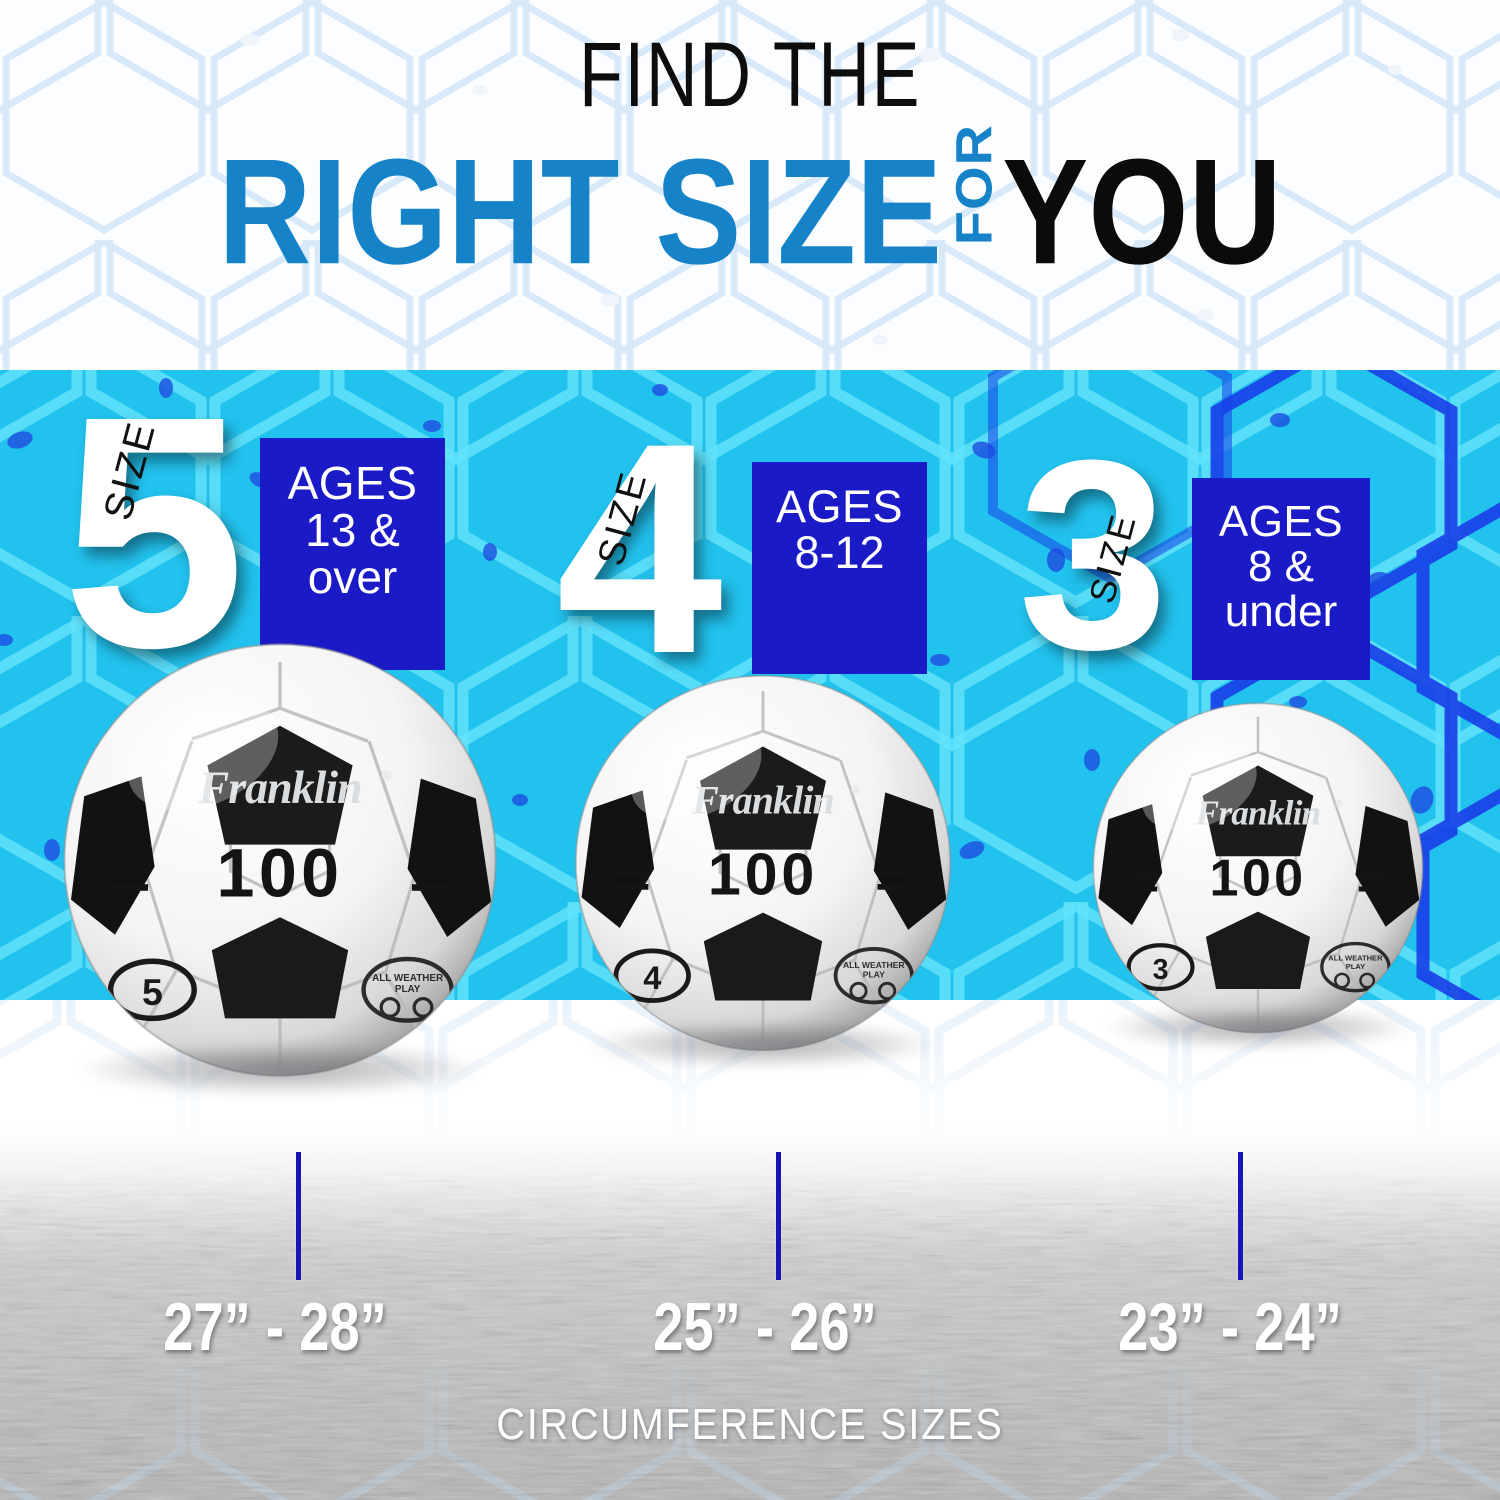  I want to click on age-box-5-label: AGES, so click(352, 483).